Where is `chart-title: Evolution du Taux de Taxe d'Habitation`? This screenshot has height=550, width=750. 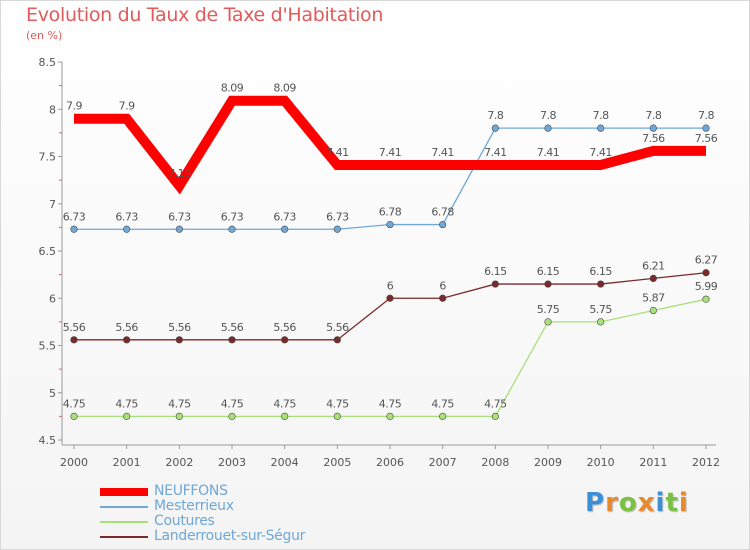
chart-title: Evolution du Taux de Taxe d'Habitation is located at coordinates (205, 15).